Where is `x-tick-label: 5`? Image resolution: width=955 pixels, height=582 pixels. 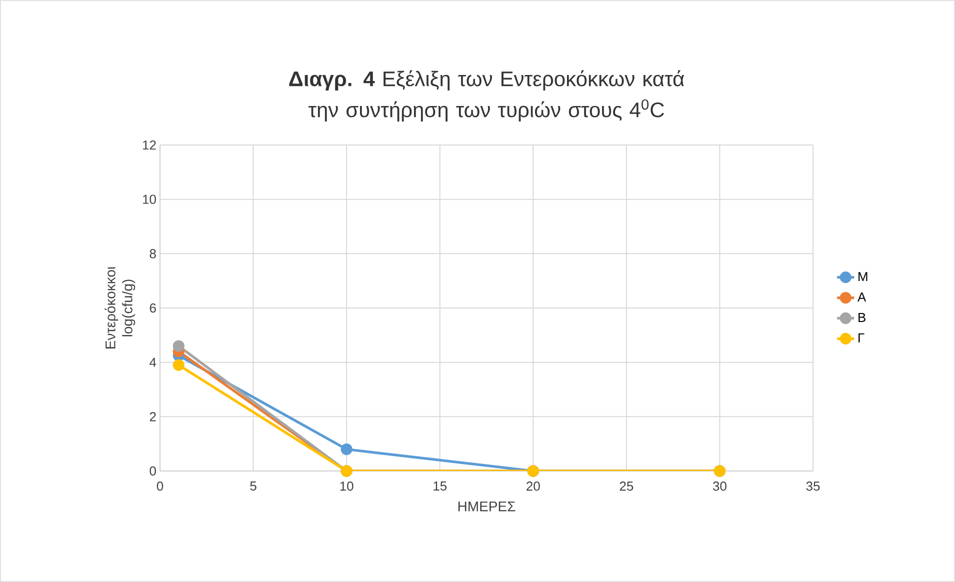
x-tick-label: 5 is located at coordinates (253, 486).